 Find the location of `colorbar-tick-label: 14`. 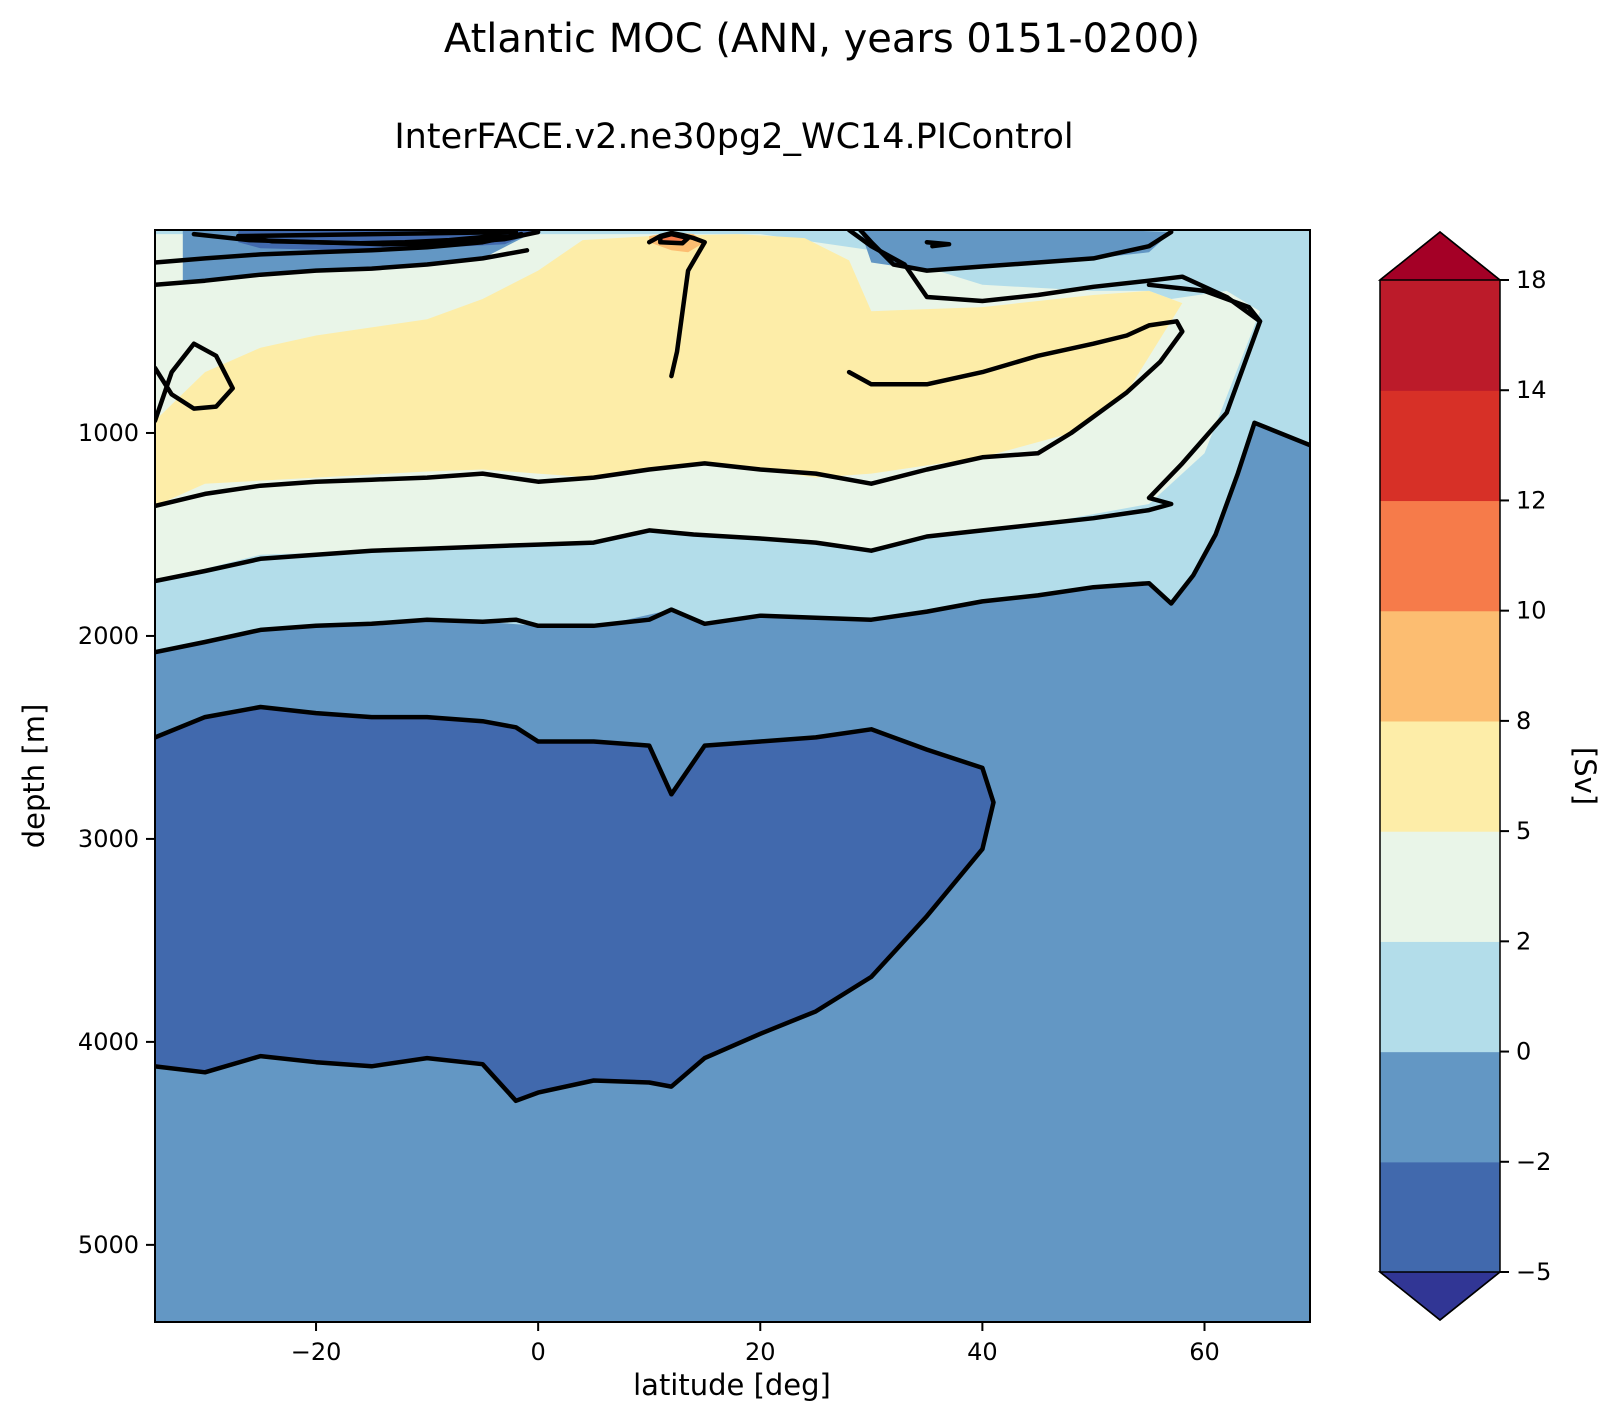

colorbar-tick-label: 14 is located at coordinates (1531, 390).